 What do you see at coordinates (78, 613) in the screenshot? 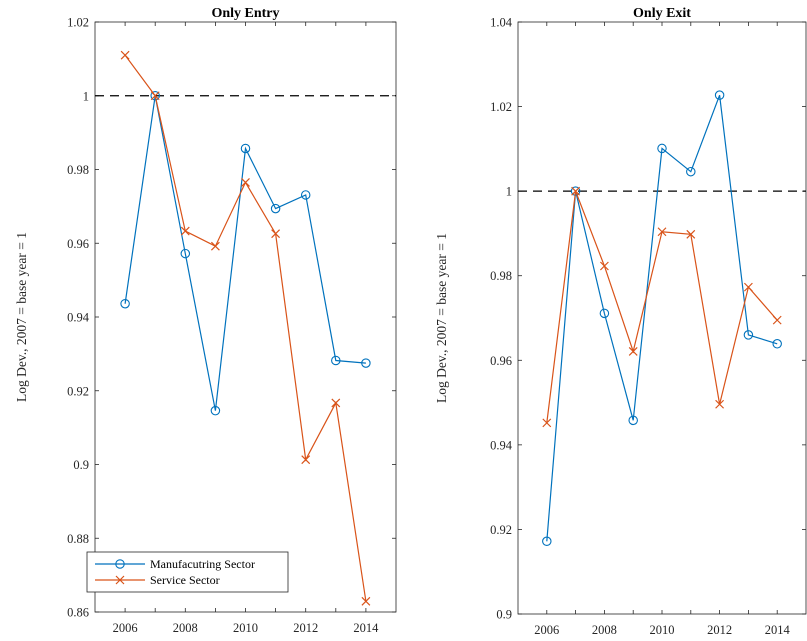
I see `panel-0-y-tick-label: 0.86` at bounding box center [78, 613].